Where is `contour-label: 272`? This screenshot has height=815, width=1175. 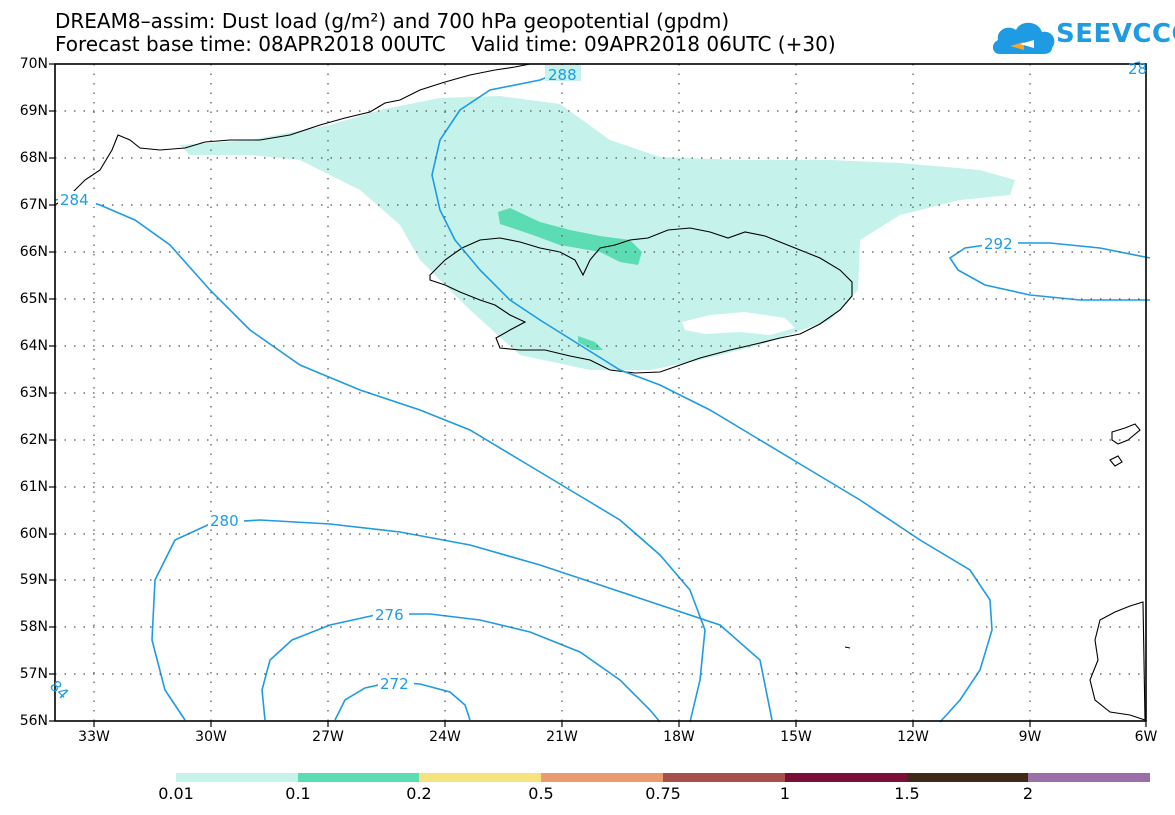 contour-label: 272 is located at coordinates (394, 684).